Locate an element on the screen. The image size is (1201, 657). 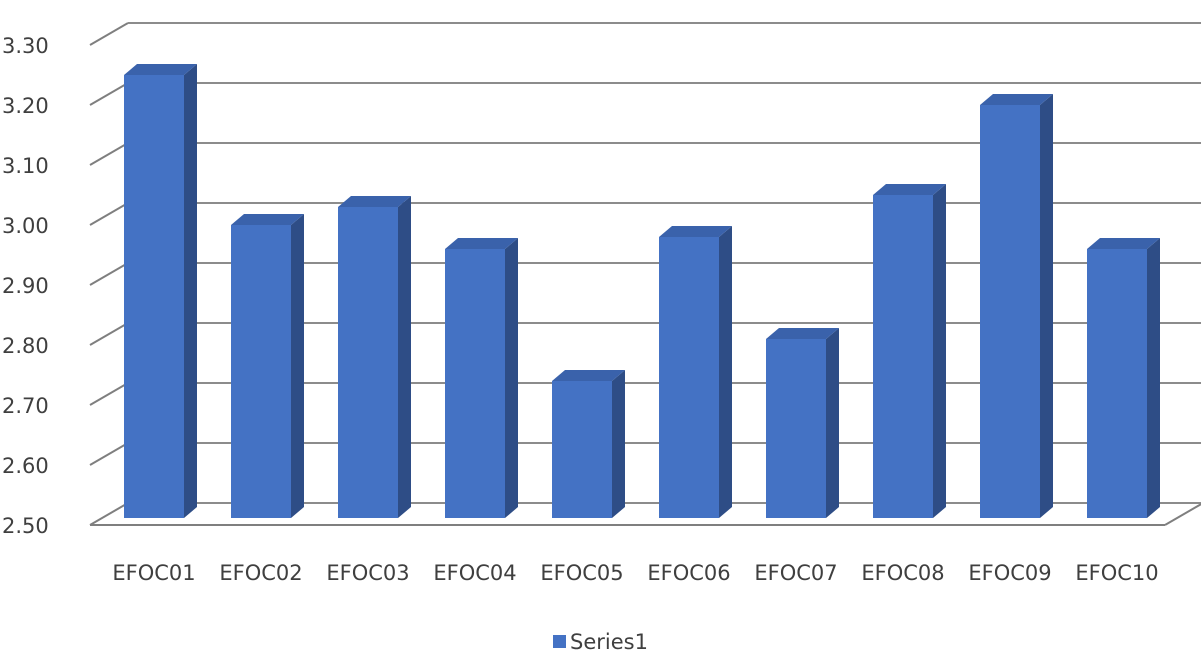
y-tick-label: 3.00 is located at coordinates (25, 226).